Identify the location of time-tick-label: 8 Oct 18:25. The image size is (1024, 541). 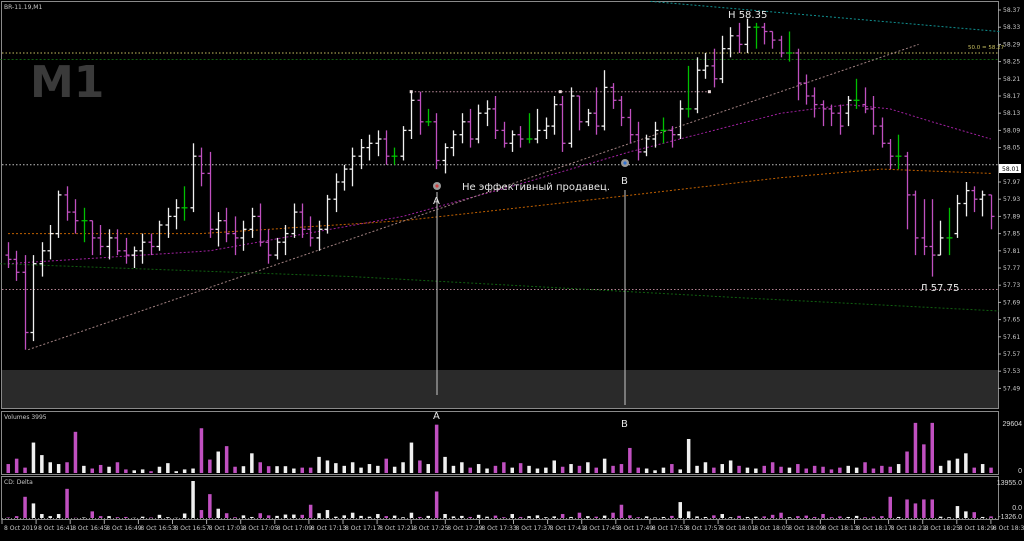
(942, 528).